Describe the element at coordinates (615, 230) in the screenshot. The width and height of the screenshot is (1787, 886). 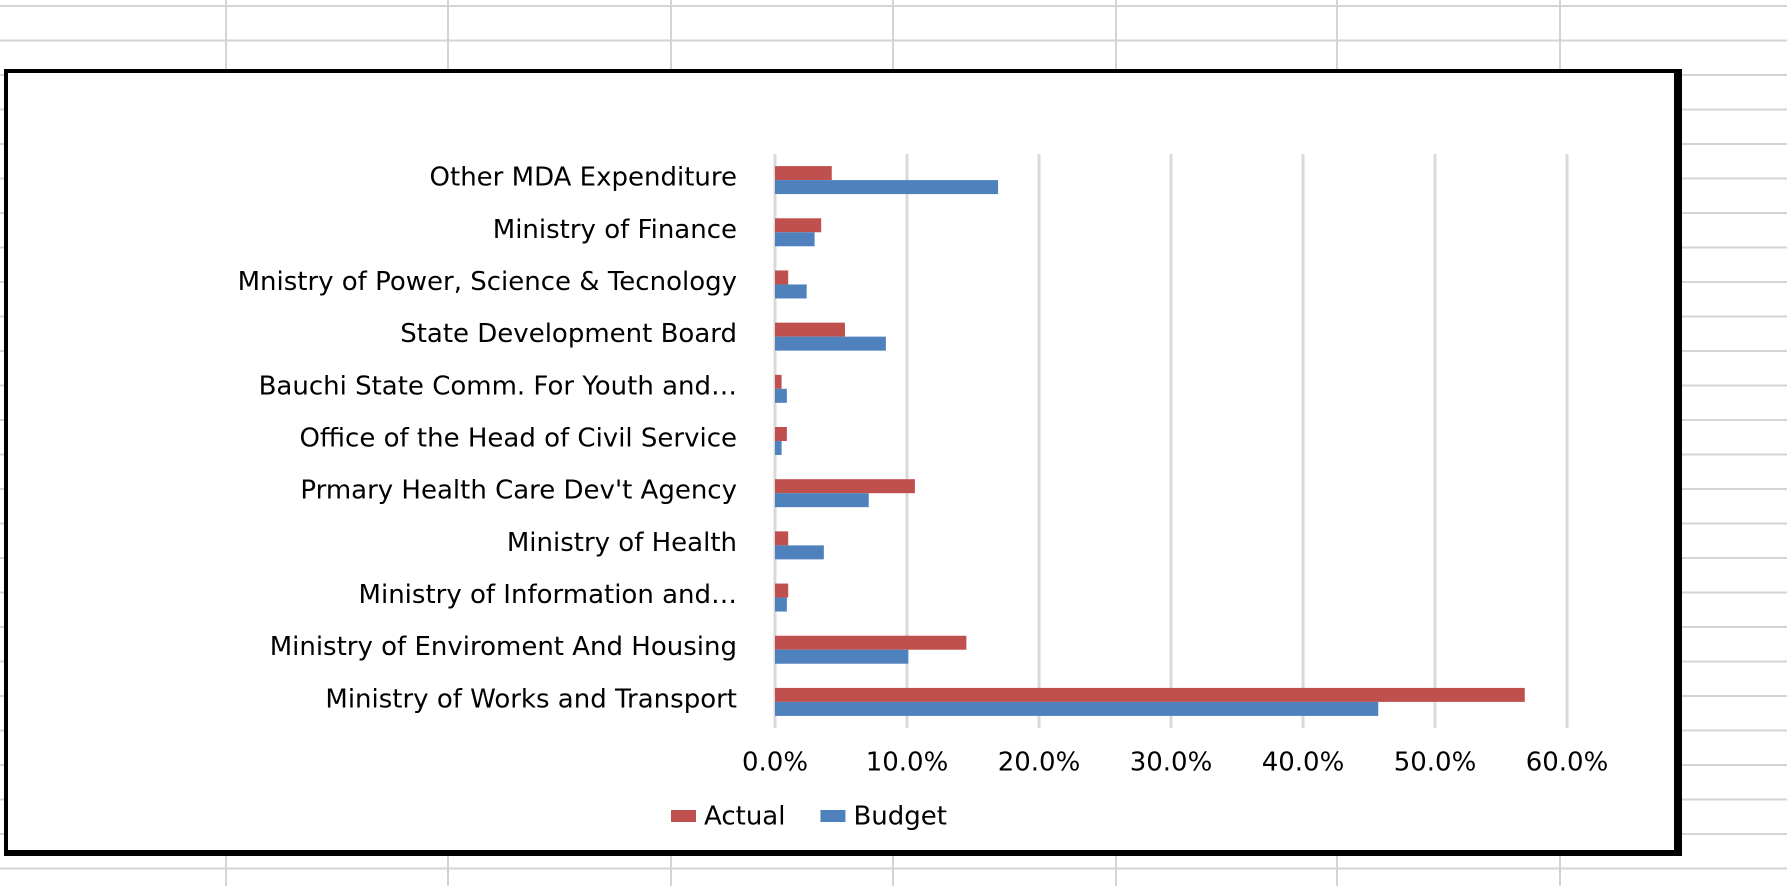
I see `y-tick-label: Ministry of Finance` at that location.